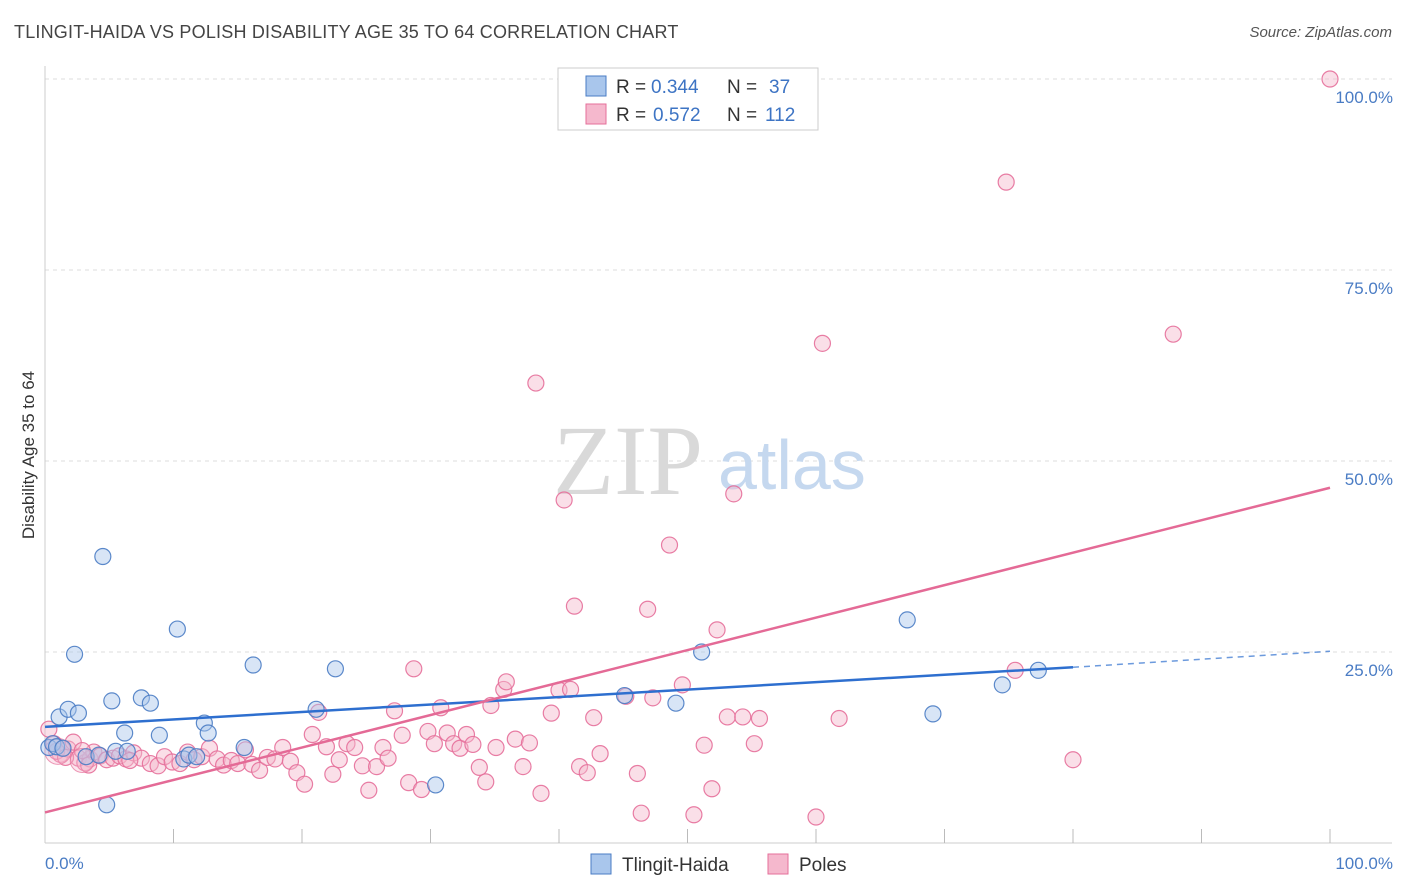  Describe the element at coordinates (1364, 863) in the screenshot. I see `x-tick-label: 100.0%` at that location.